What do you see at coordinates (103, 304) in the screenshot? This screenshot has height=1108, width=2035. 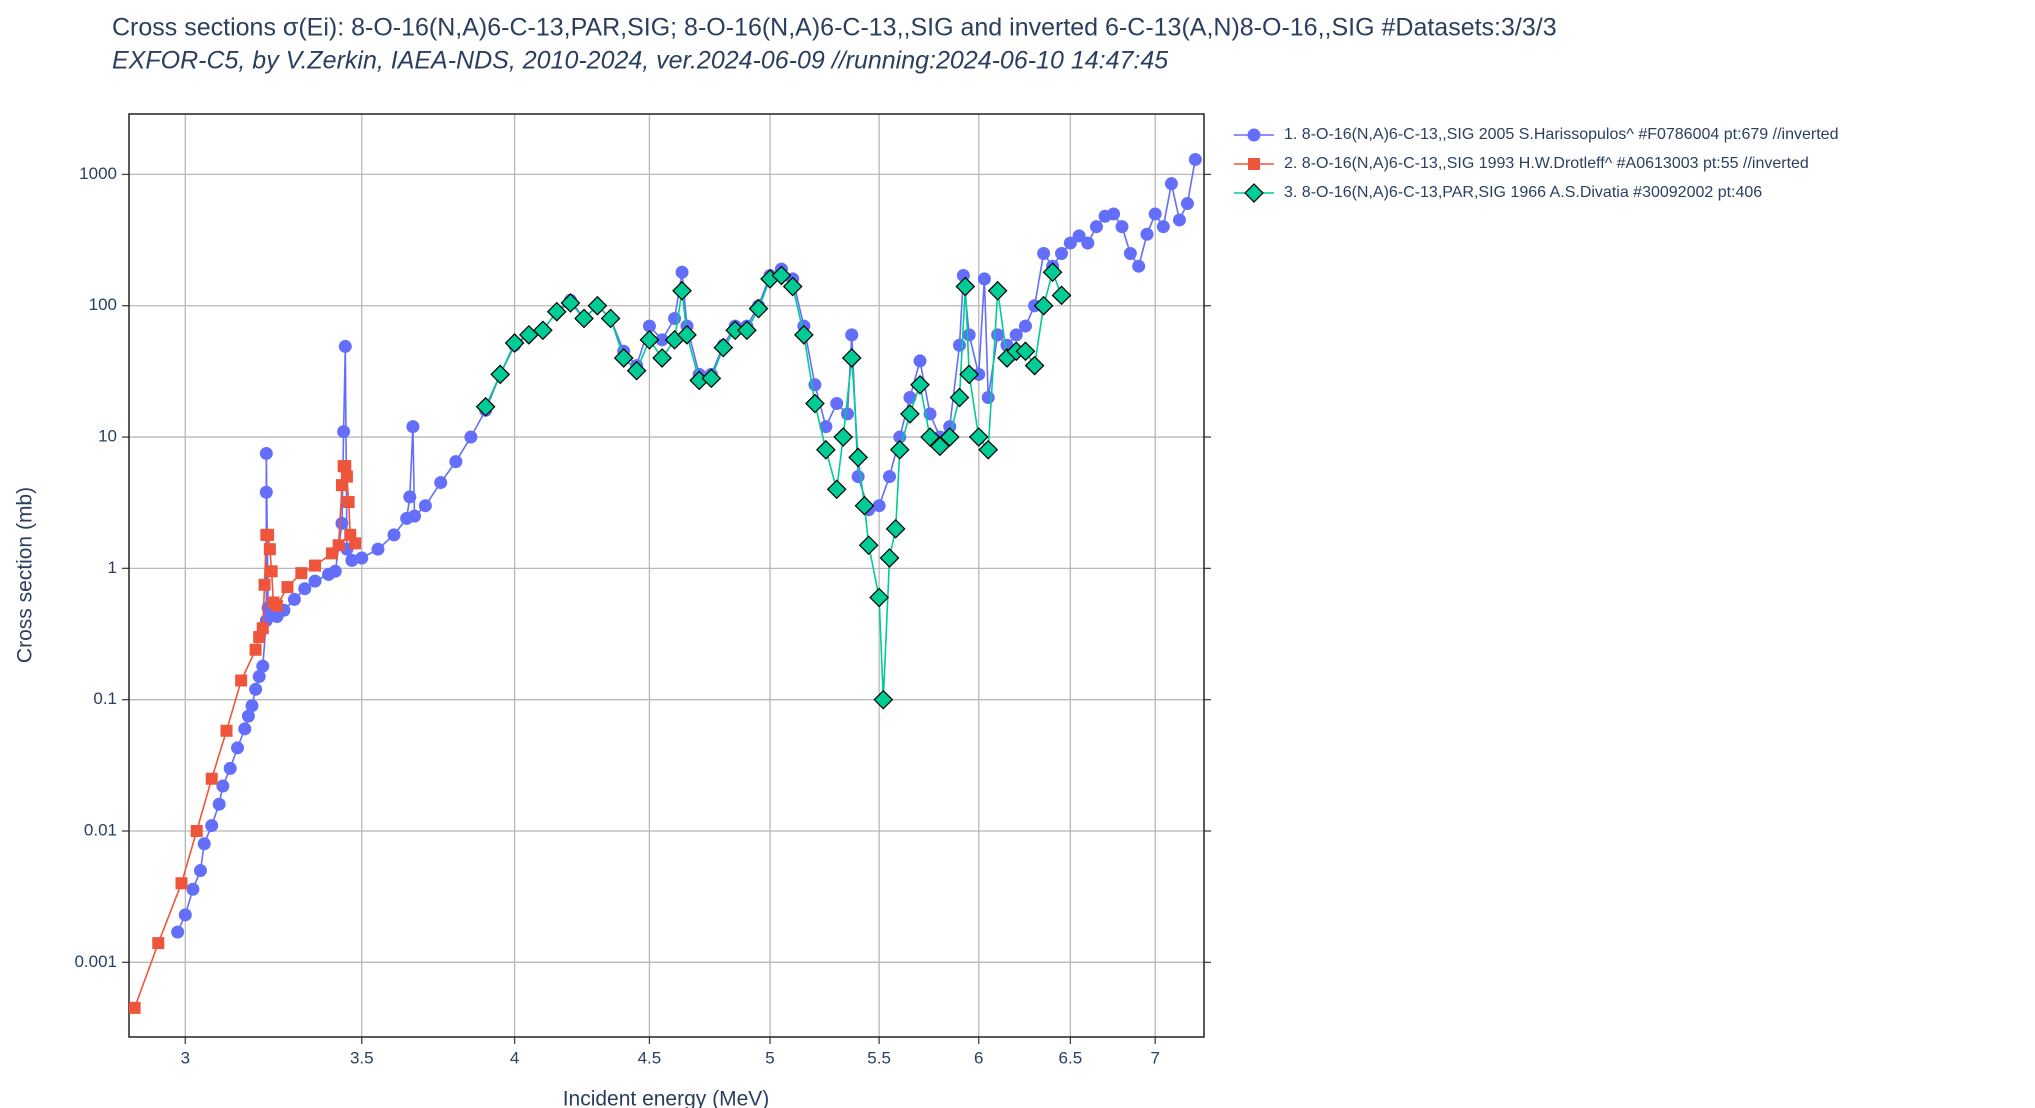 I see `y-tick-label: 100` at bounding box center [103, 304].